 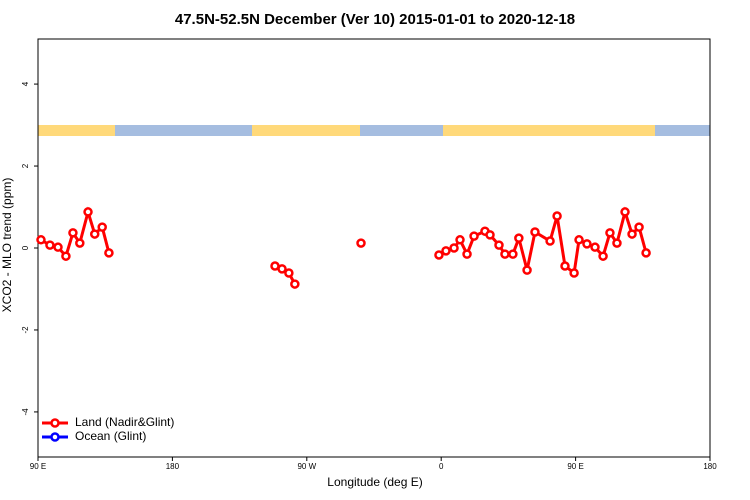 What do you see at coordinates (25, 412) in the screenshot?
I see `y-tick-label: -4` at bounding box center [25, 412].